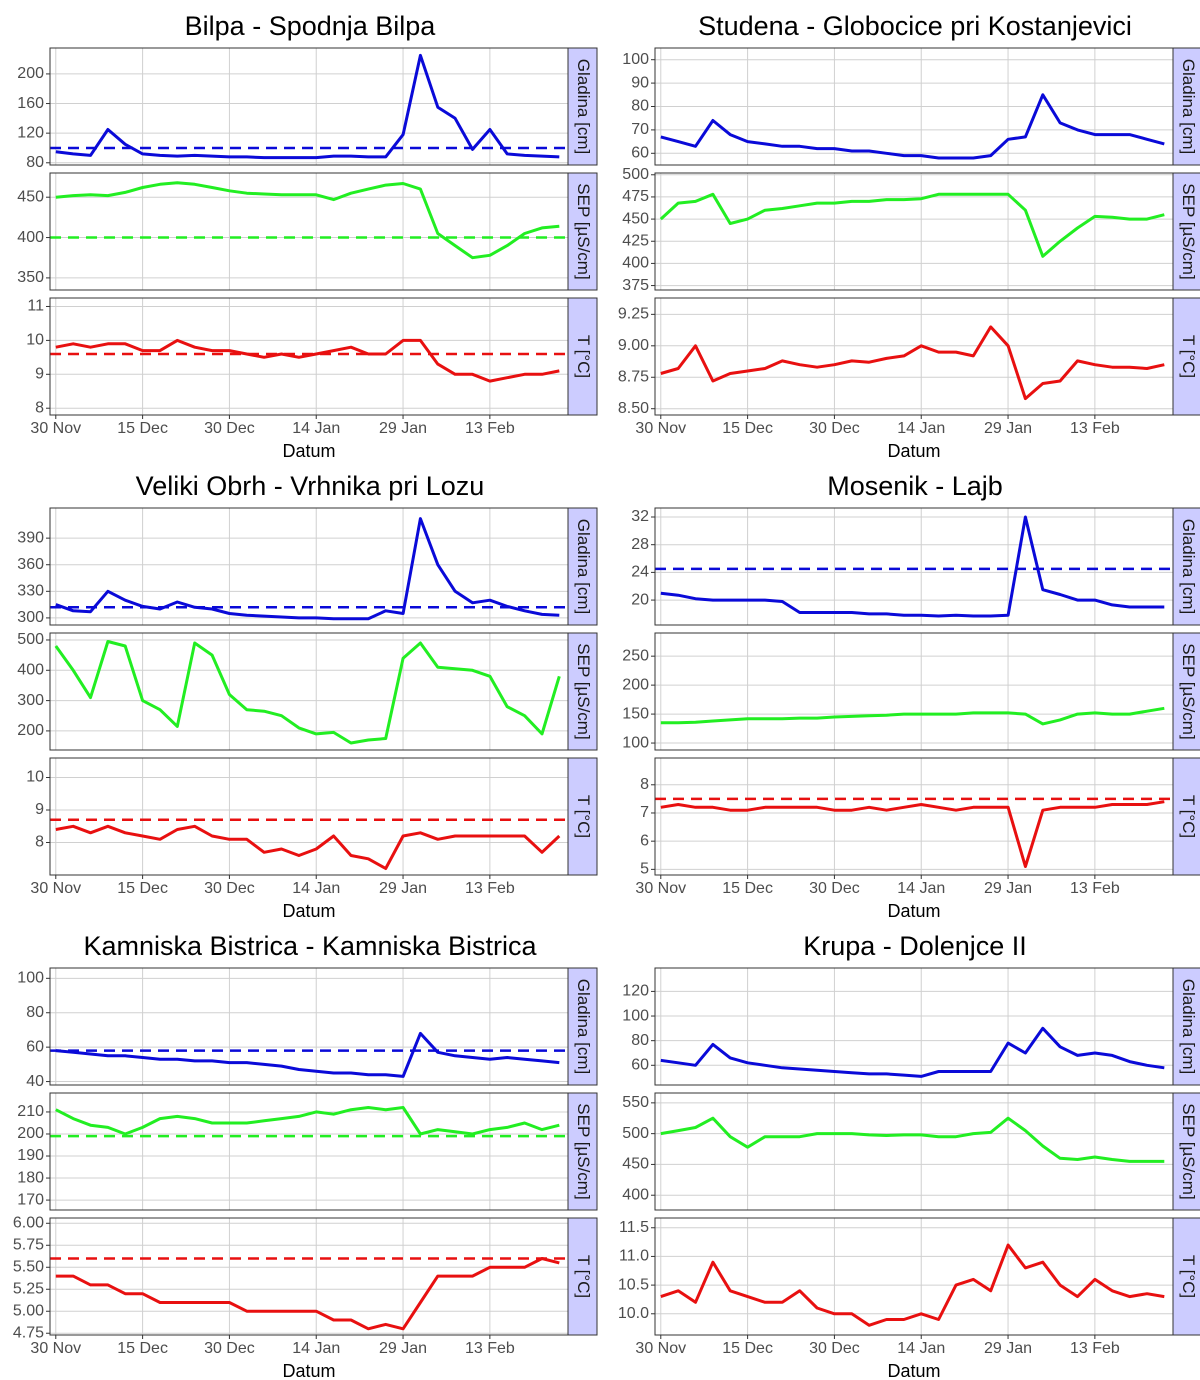 This screenshot has height=1380, width=1200. I want to click on y-tick-label: 170, so click(30, 1199).